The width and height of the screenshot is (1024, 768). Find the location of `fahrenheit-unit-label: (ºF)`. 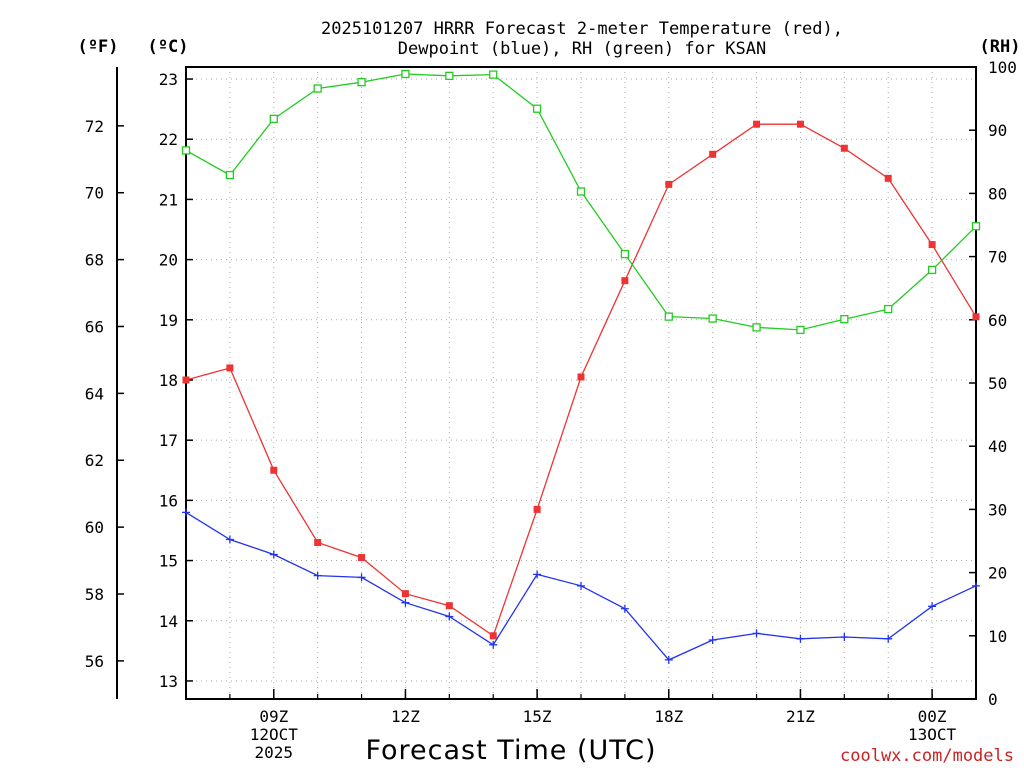

fahrenheit-unit-label: (ºF) is located at coordinates (98, 47).